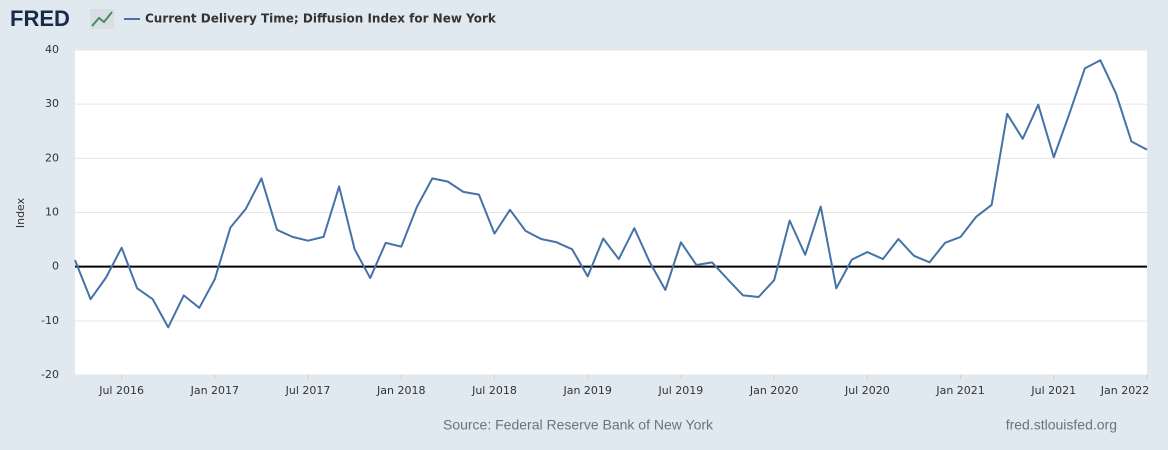 Image resolution: width=1168 pixels, height=450 pixels. What do you see at coordinates (52, 157) in the screenshot?
I see `y-tick-label: 20` at bounding box center [52, 157].